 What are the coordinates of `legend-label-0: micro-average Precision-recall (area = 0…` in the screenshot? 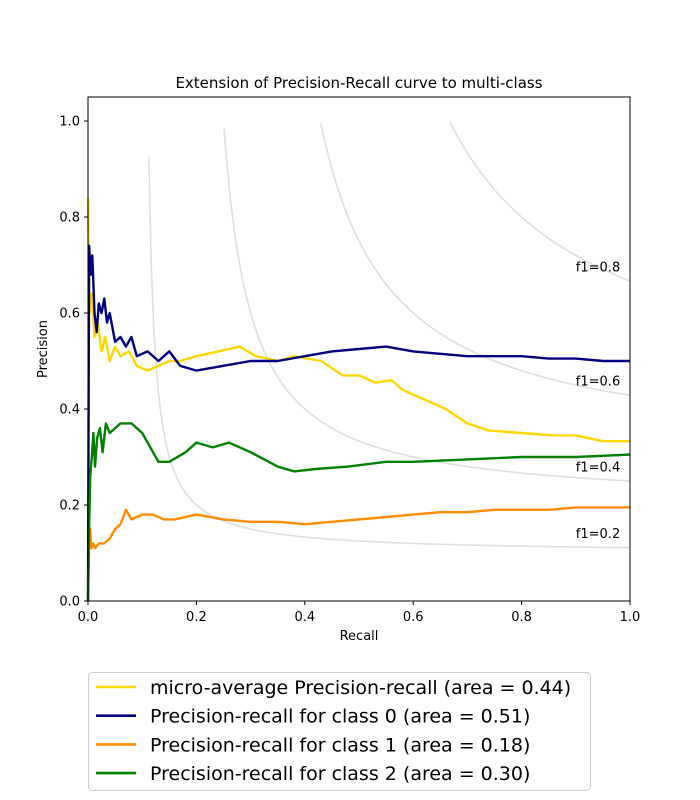 It's located at (360, 688).